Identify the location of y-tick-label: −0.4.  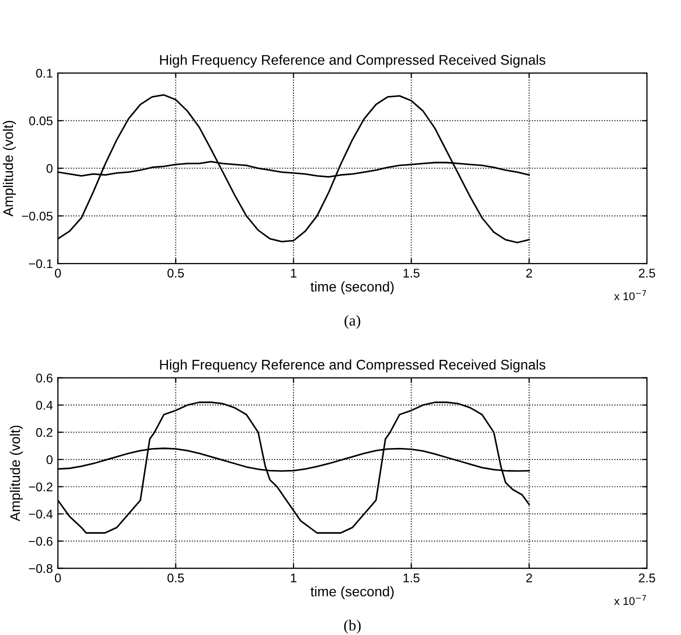
(40, 514).